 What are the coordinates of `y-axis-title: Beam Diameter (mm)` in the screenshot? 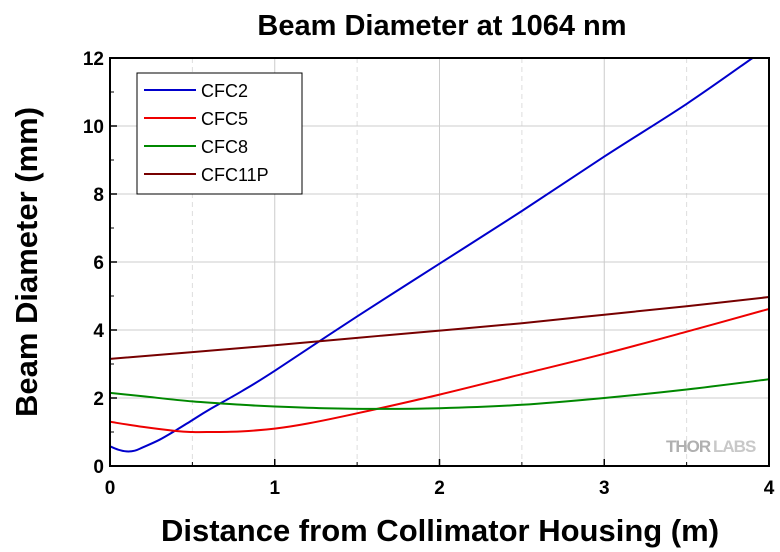 It's located at (26, 262).